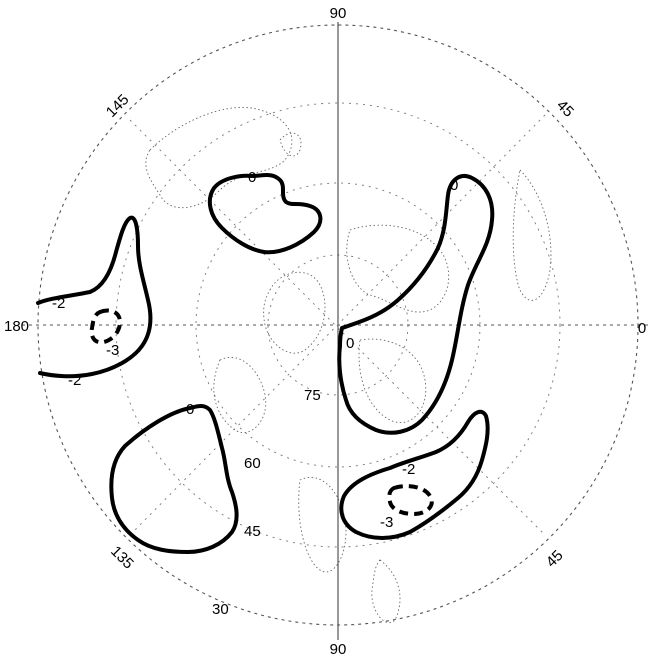 This screenshot has width=653, height=657. I want to click on lon-label-lower-right: 45, so click(555, 559).